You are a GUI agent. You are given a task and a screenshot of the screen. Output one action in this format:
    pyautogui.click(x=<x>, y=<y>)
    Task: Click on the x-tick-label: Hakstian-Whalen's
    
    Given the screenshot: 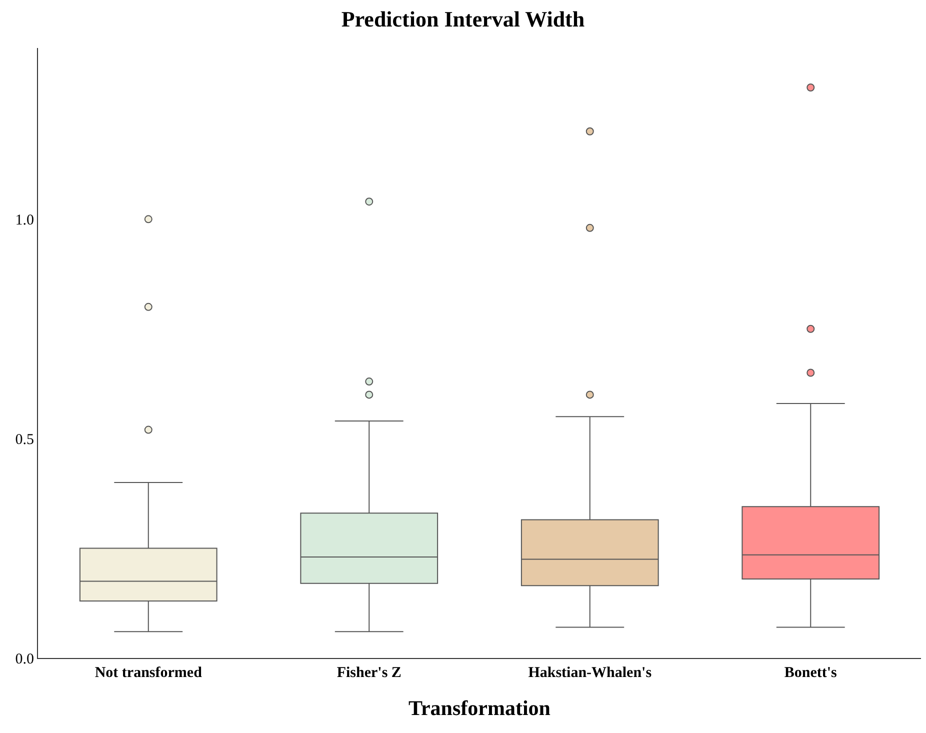 What is the action you would take?
    pyautogui.click(x=590, y=673)
    